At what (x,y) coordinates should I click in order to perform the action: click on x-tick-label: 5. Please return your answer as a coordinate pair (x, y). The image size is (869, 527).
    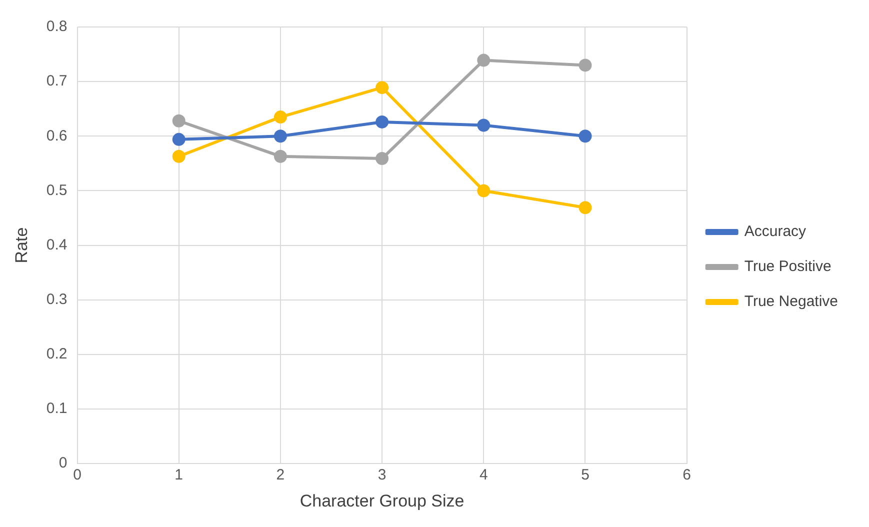
    Looking at the image, I should click on (585, 475).